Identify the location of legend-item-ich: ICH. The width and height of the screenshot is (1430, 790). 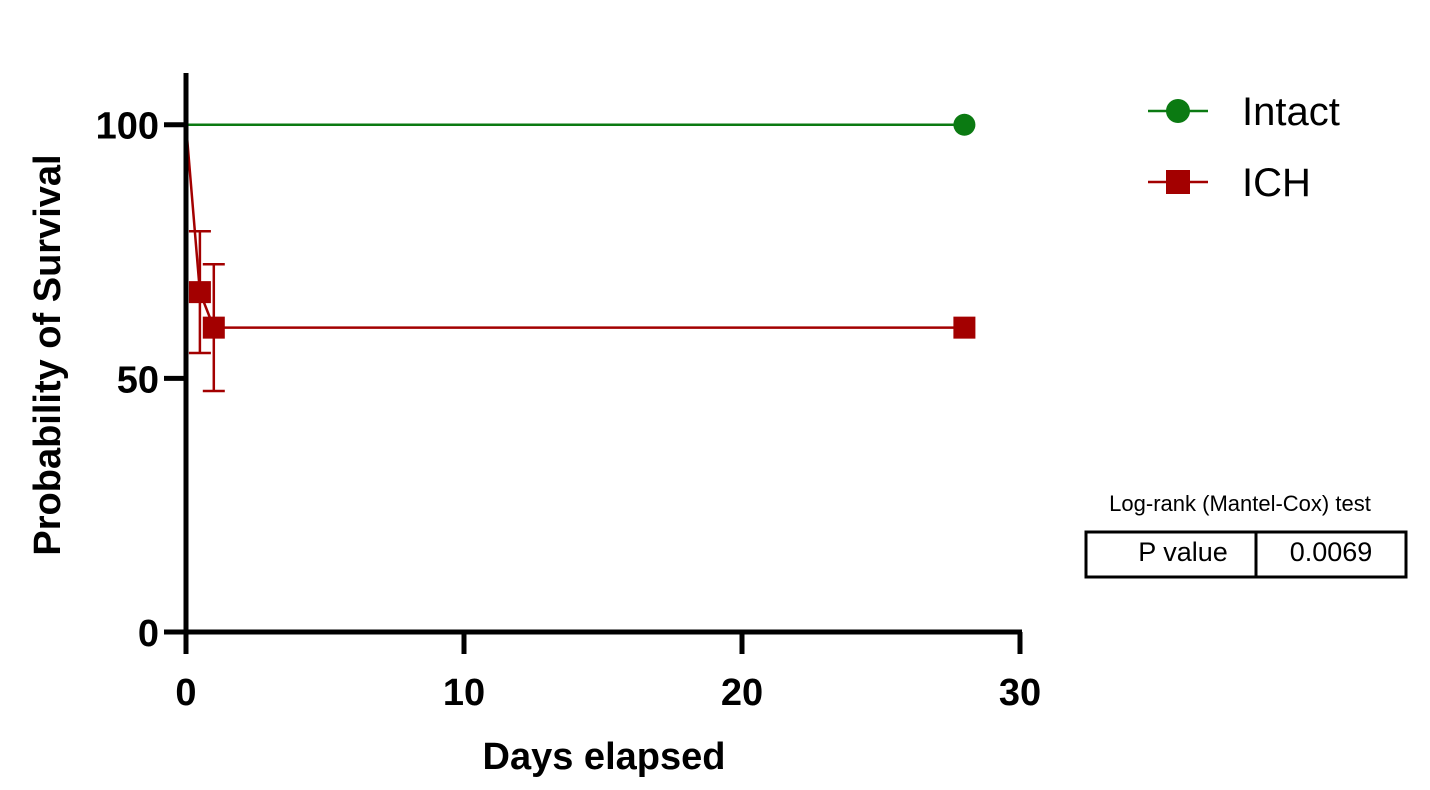
(1229, 183).